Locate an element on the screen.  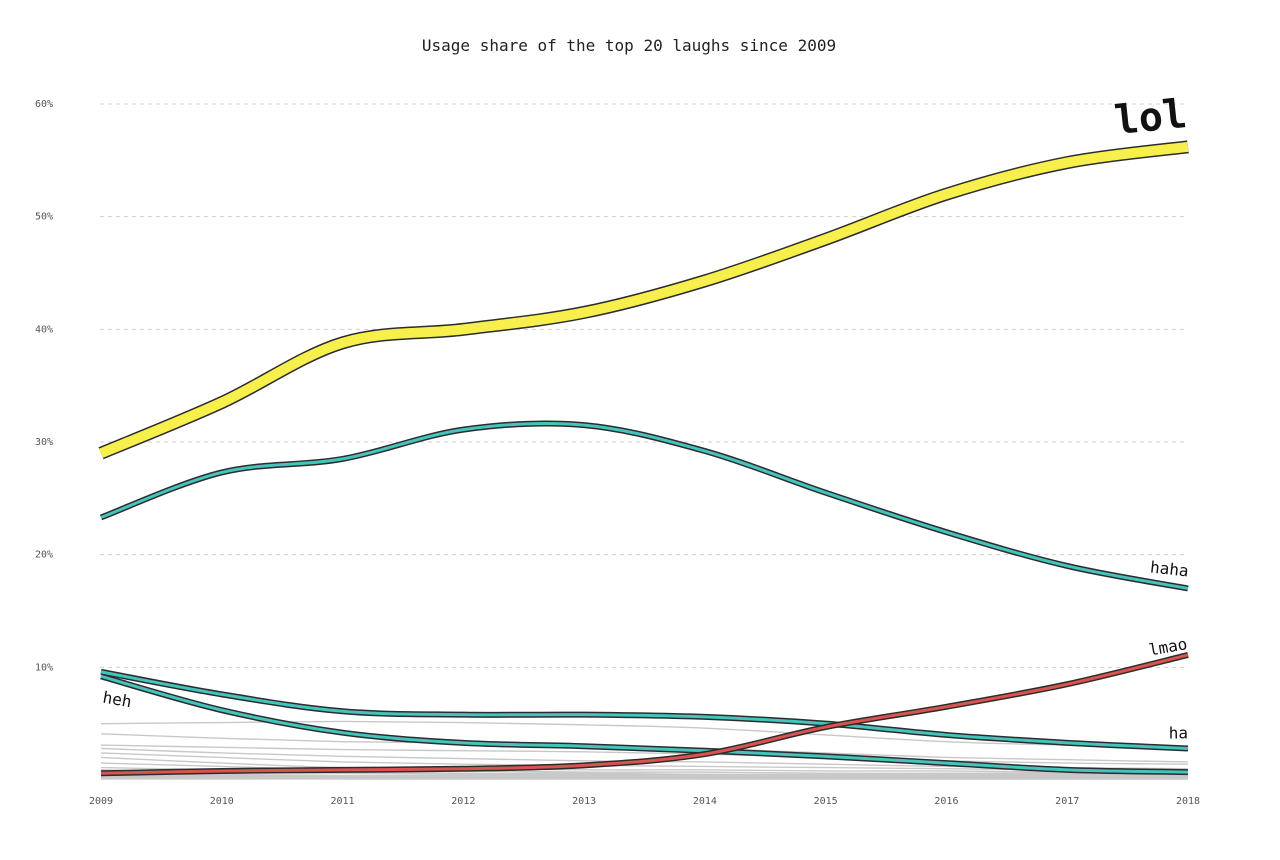
x-tick-label: 2009 is located at coordinates (101, 801).